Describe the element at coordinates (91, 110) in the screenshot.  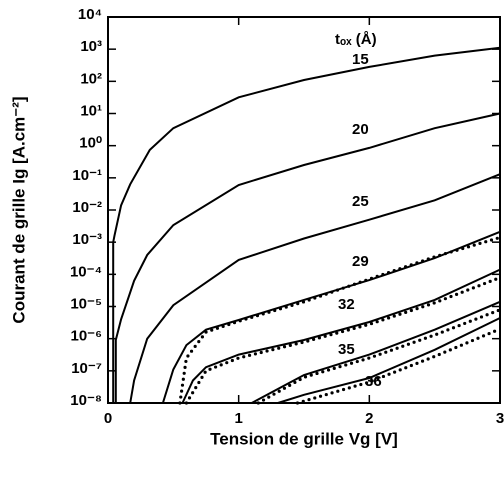
I see `y-tick-label: 10¹` at that location.